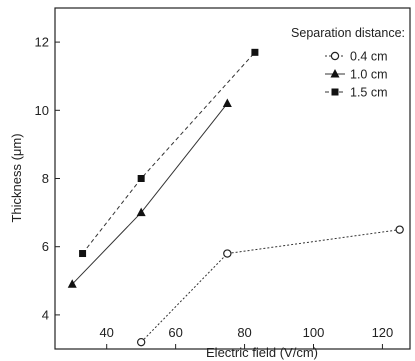  I want to click on x-tick-label: 40, so click(106, 332).